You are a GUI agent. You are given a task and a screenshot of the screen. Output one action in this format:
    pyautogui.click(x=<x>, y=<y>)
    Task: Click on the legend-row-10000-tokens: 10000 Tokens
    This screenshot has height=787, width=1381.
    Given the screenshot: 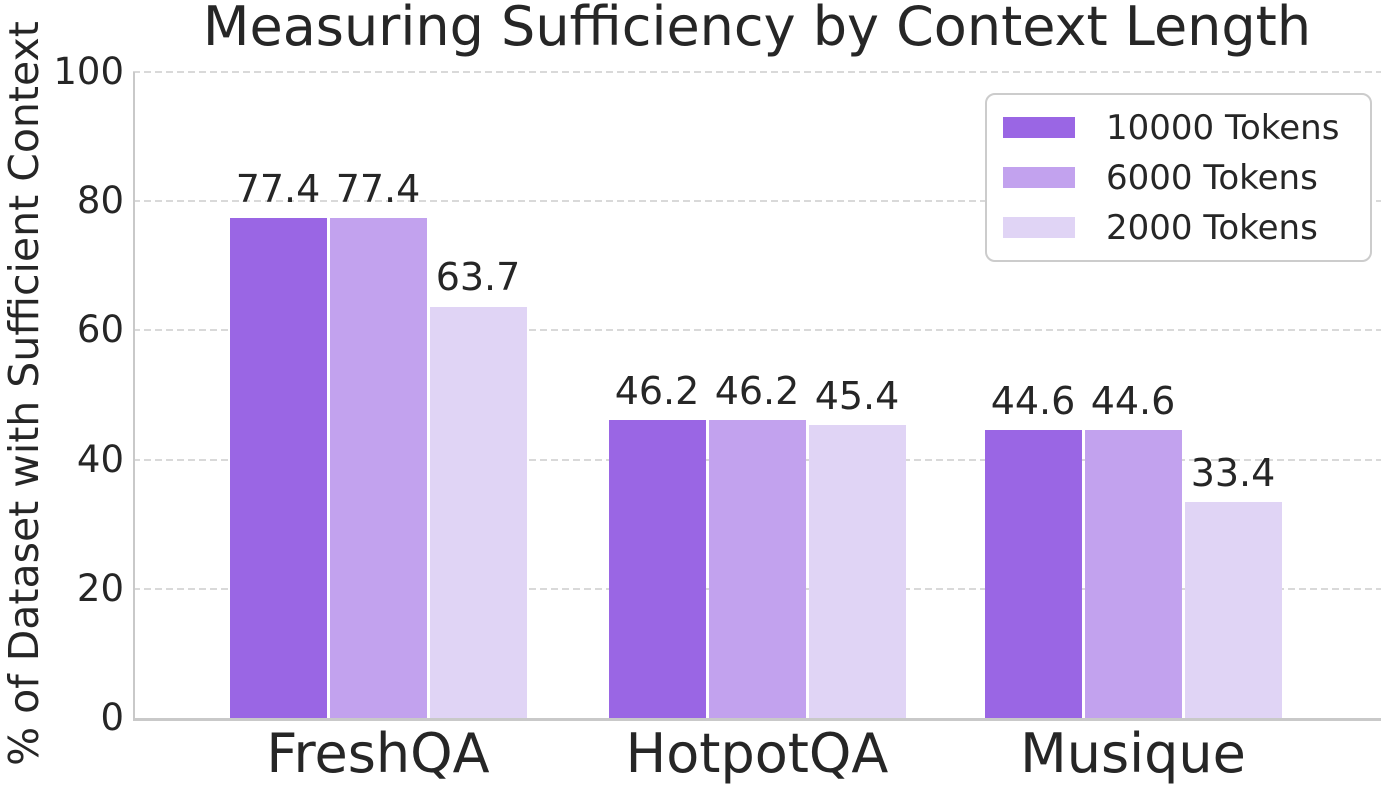 What is the action you would take?
    pyautogui.click(x=1178, y=128)
    